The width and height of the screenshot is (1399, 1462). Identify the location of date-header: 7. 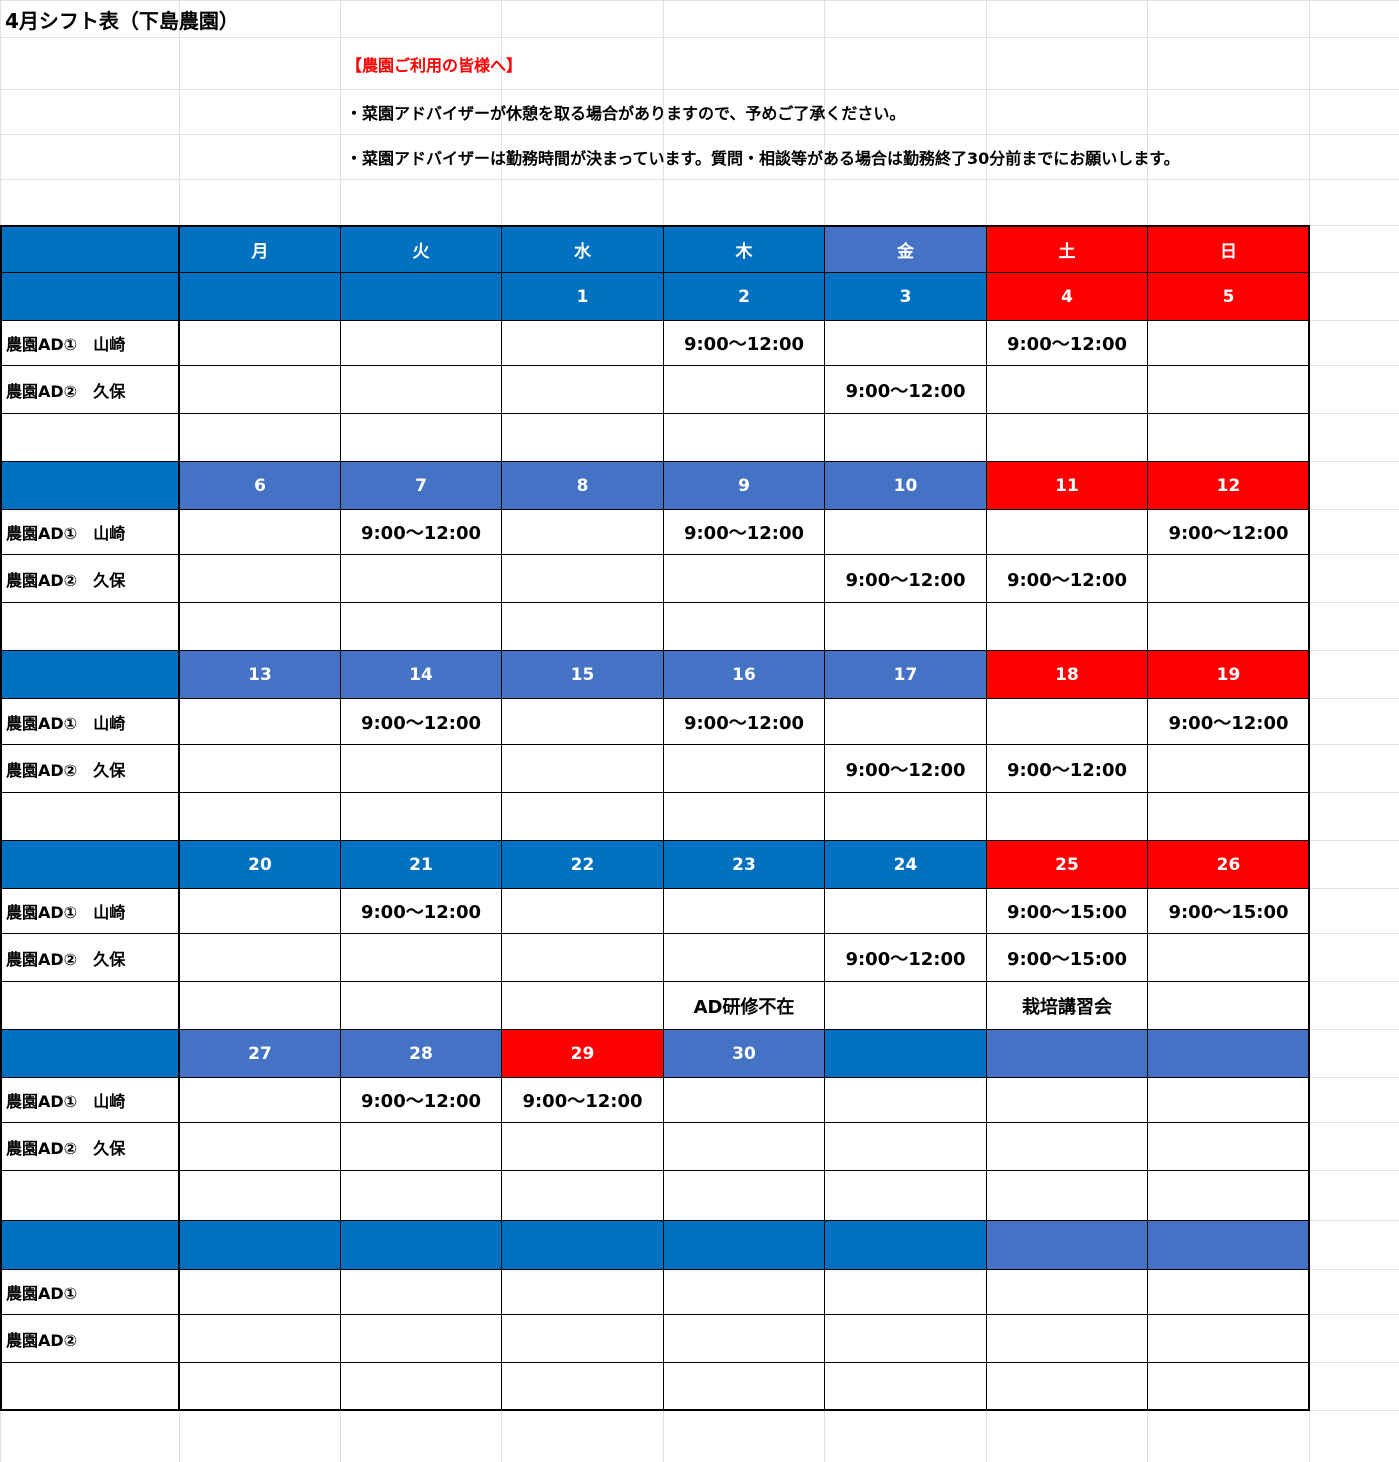
(421, 485).